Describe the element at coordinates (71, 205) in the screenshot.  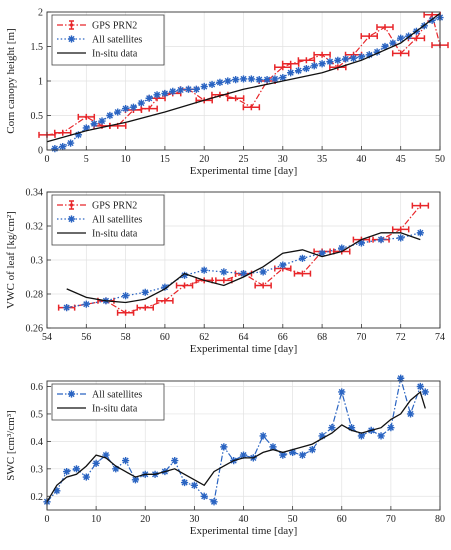
I see `legend-marker-dot` at that location.